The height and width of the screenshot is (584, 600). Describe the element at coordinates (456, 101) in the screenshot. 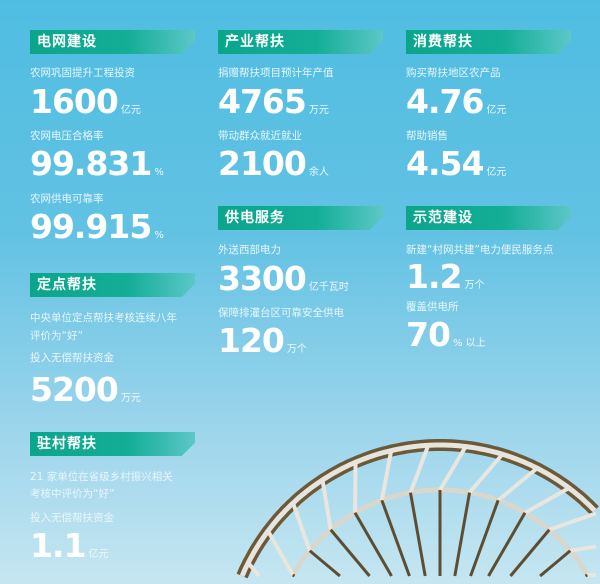

I see `stat-value: 4.76 亿元` at that location.